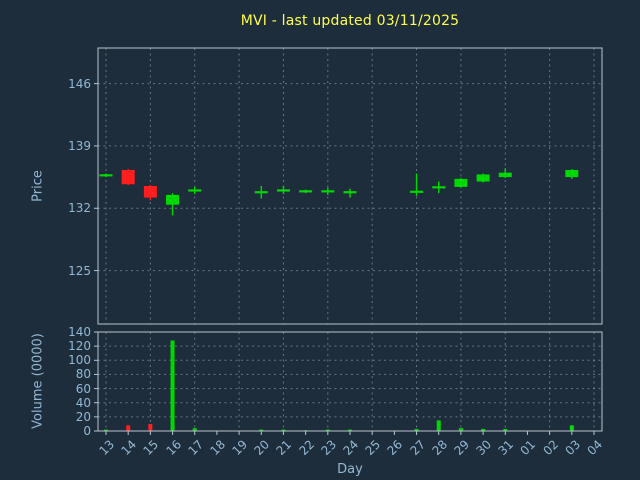 This screenshot has width=640, height=480. What do you see at coordinates (87, 431) in the screenshot?
I see `volume-y-tick-label: 0` at bounding box center [87, 431].